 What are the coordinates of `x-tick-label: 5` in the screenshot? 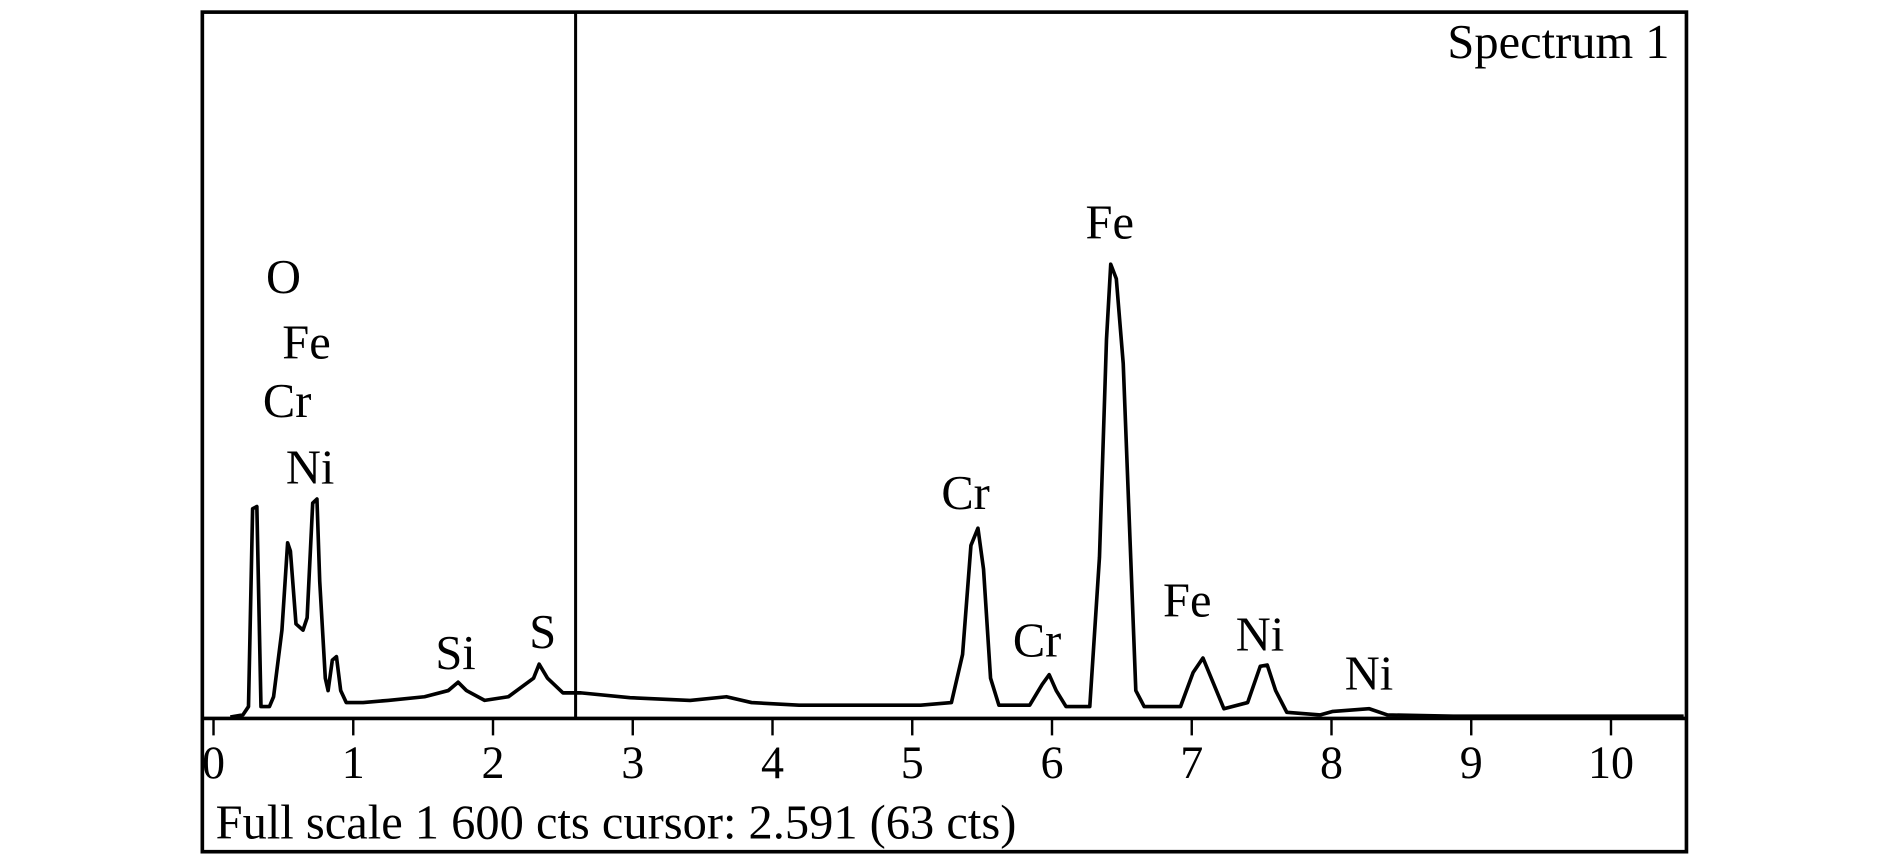 It's located at (912, 762).